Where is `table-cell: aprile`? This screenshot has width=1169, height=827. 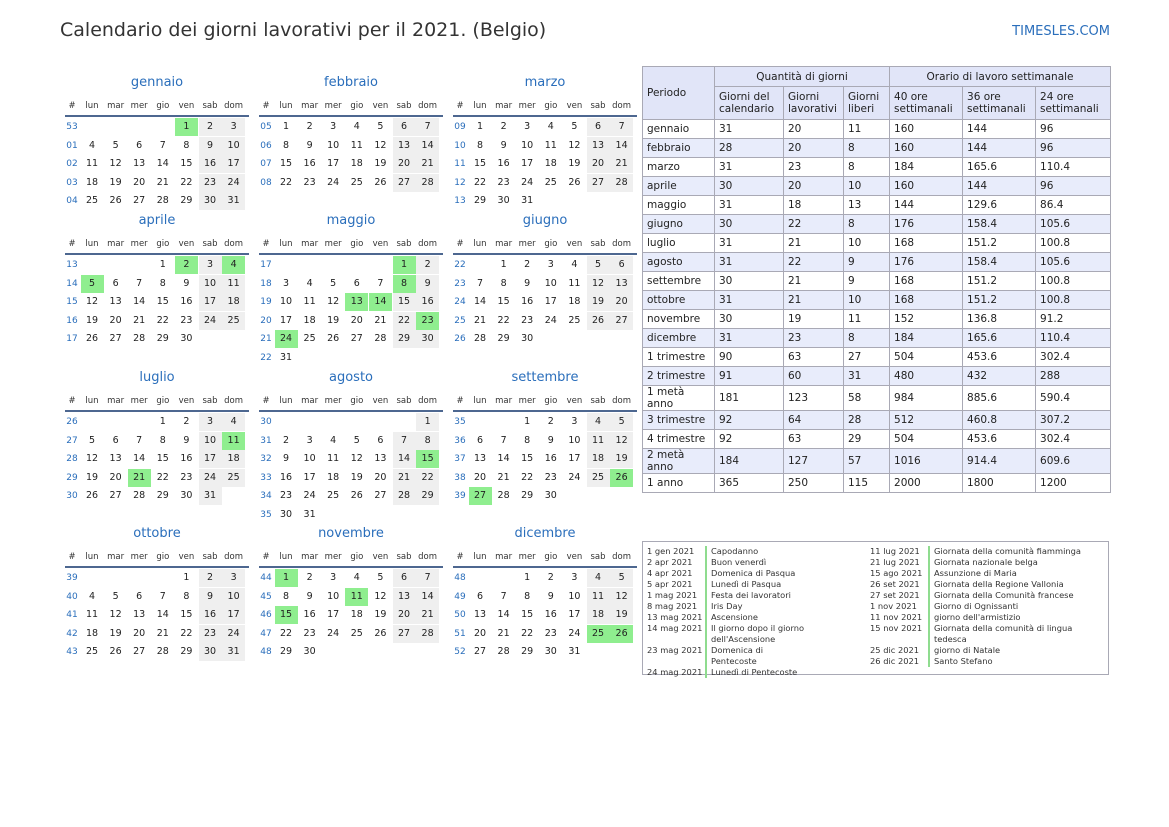 table-cell: aprile is located at coordinates (678, 186).